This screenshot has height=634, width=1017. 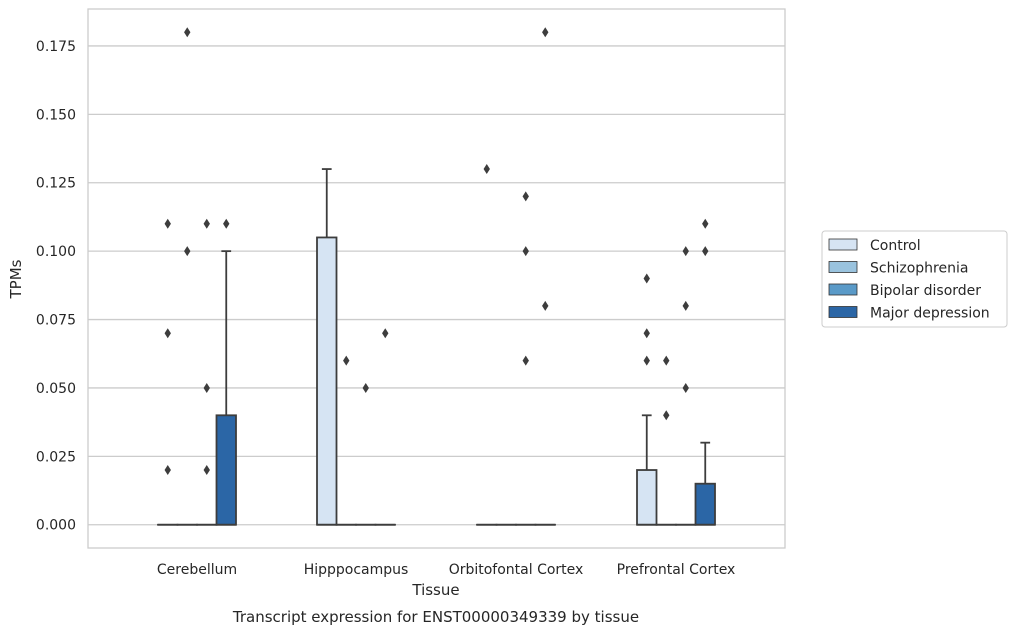 I want to click on y-tick-label: 0.175, so click(x=56, y=47).